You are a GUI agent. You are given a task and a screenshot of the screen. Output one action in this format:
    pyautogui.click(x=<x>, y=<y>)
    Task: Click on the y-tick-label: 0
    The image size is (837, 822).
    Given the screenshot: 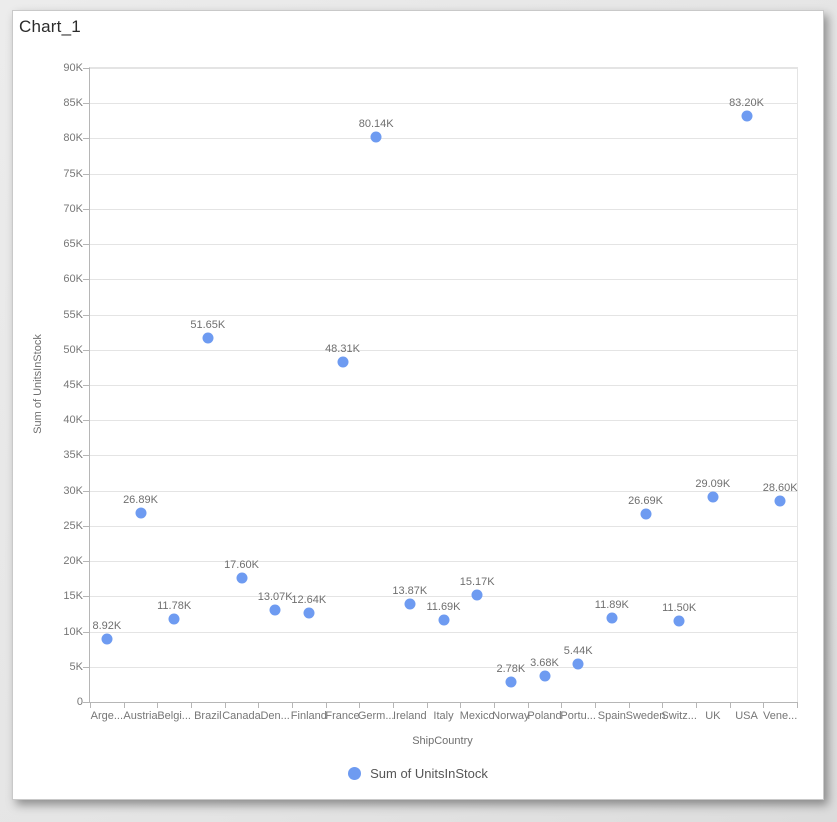 What is the action you would take?
    pyautogui.click(x=79, y=702)
    